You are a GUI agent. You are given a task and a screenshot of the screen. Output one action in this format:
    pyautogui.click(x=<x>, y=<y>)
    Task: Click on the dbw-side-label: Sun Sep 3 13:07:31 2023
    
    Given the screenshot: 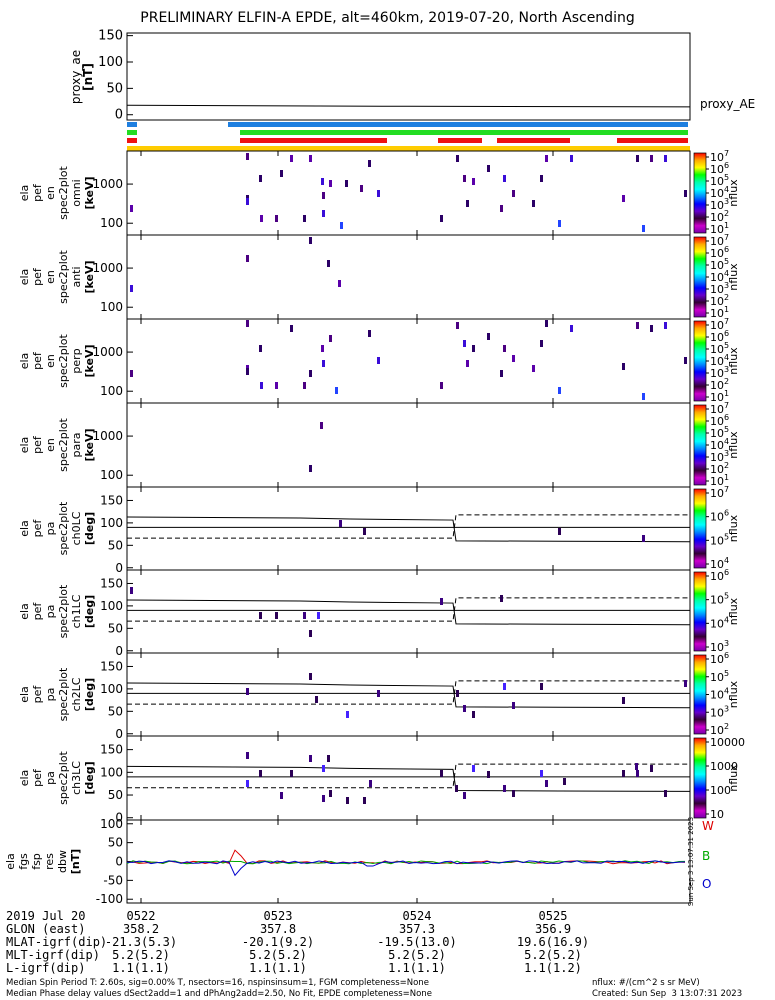 What is the action you would take?
    pyautogui.click(x=691, y=861)
    